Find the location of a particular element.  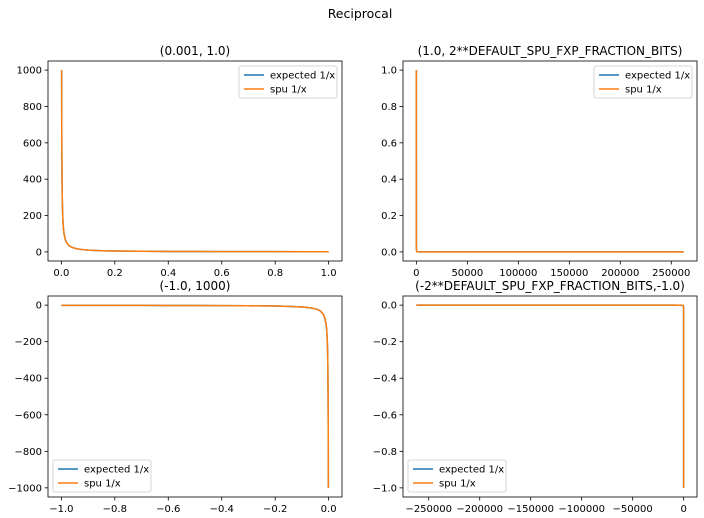

y-tick-label: 0.8 is located at coordinates (389, 107).